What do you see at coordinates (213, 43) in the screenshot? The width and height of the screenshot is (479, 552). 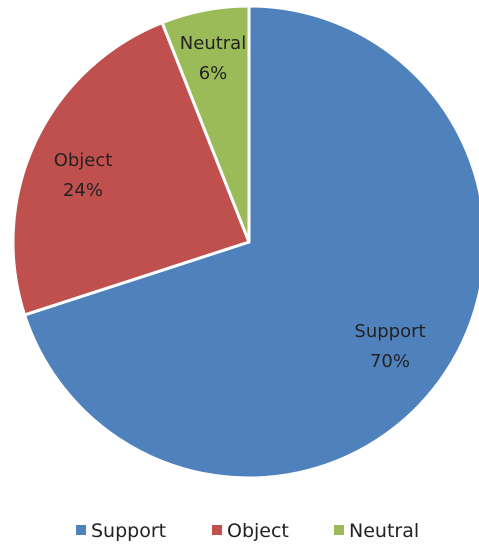 I see `slice-label-neutral: Neutral` at bounding box center [213, 43].